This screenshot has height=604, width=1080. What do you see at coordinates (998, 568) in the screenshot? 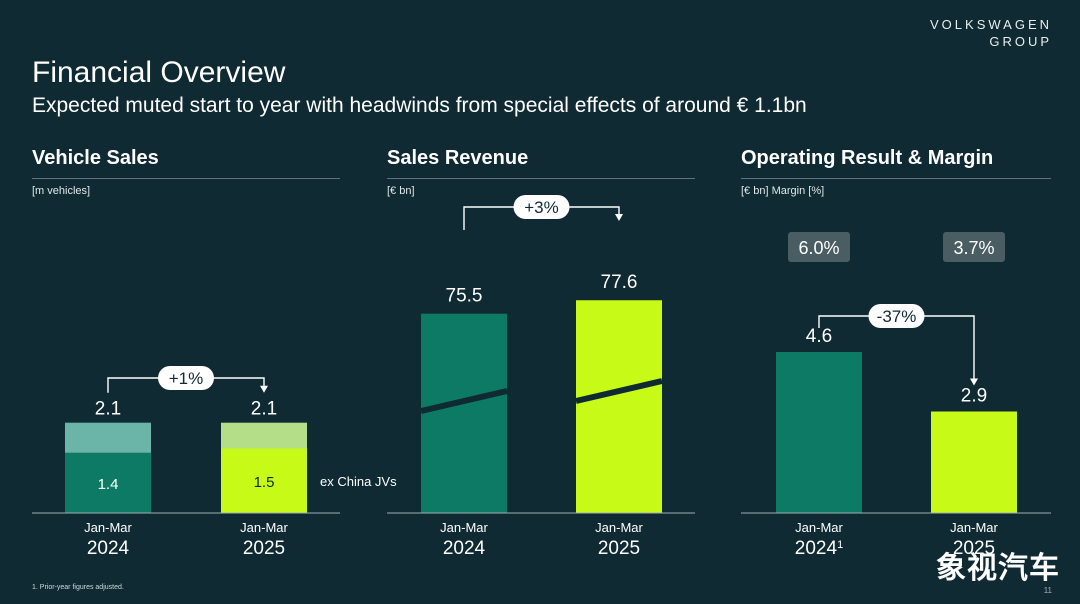
I see `watermark: 象视汽车` at bounding box center [998, 568].